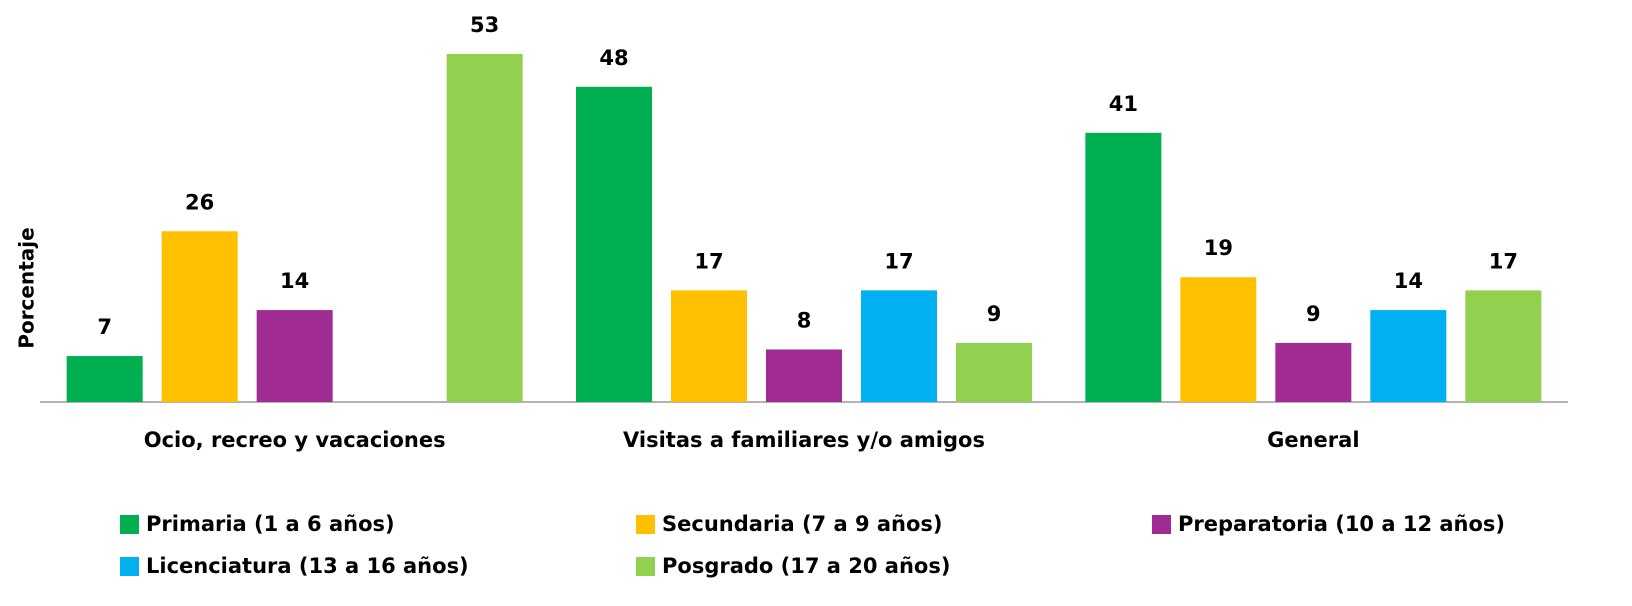  I want to click on data-label: 41, so click(1123, 104).